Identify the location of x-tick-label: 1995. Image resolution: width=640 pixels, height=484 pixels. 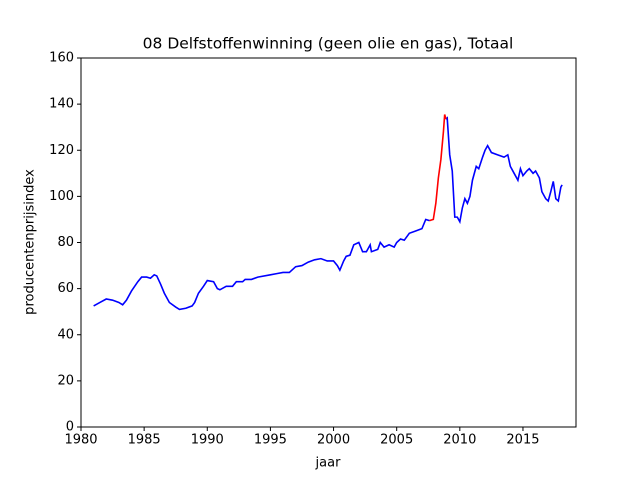
(270, 440).